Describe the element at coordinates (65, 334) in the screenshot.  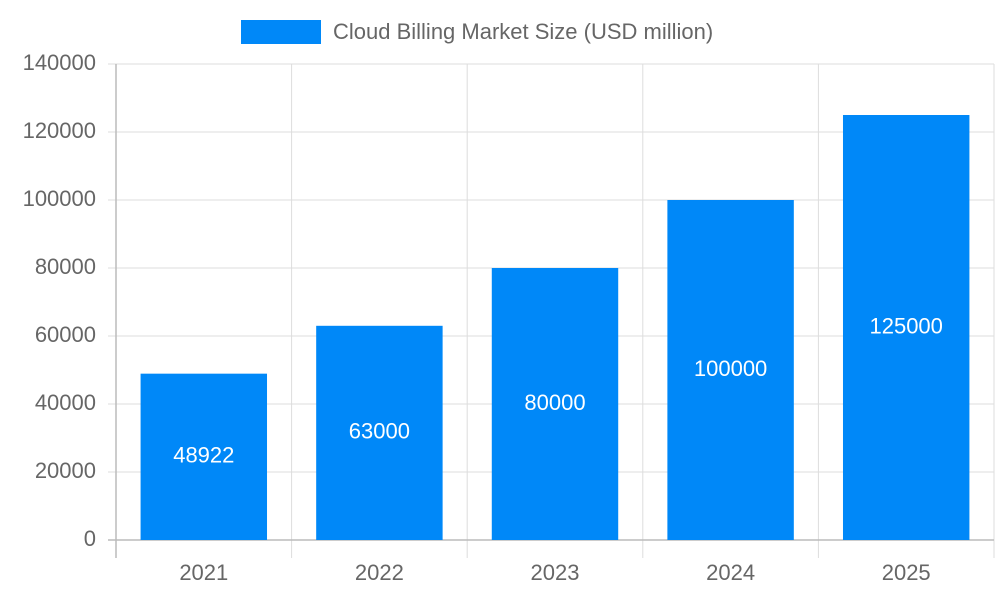
I see `y-tick-label: 60000` at that location.